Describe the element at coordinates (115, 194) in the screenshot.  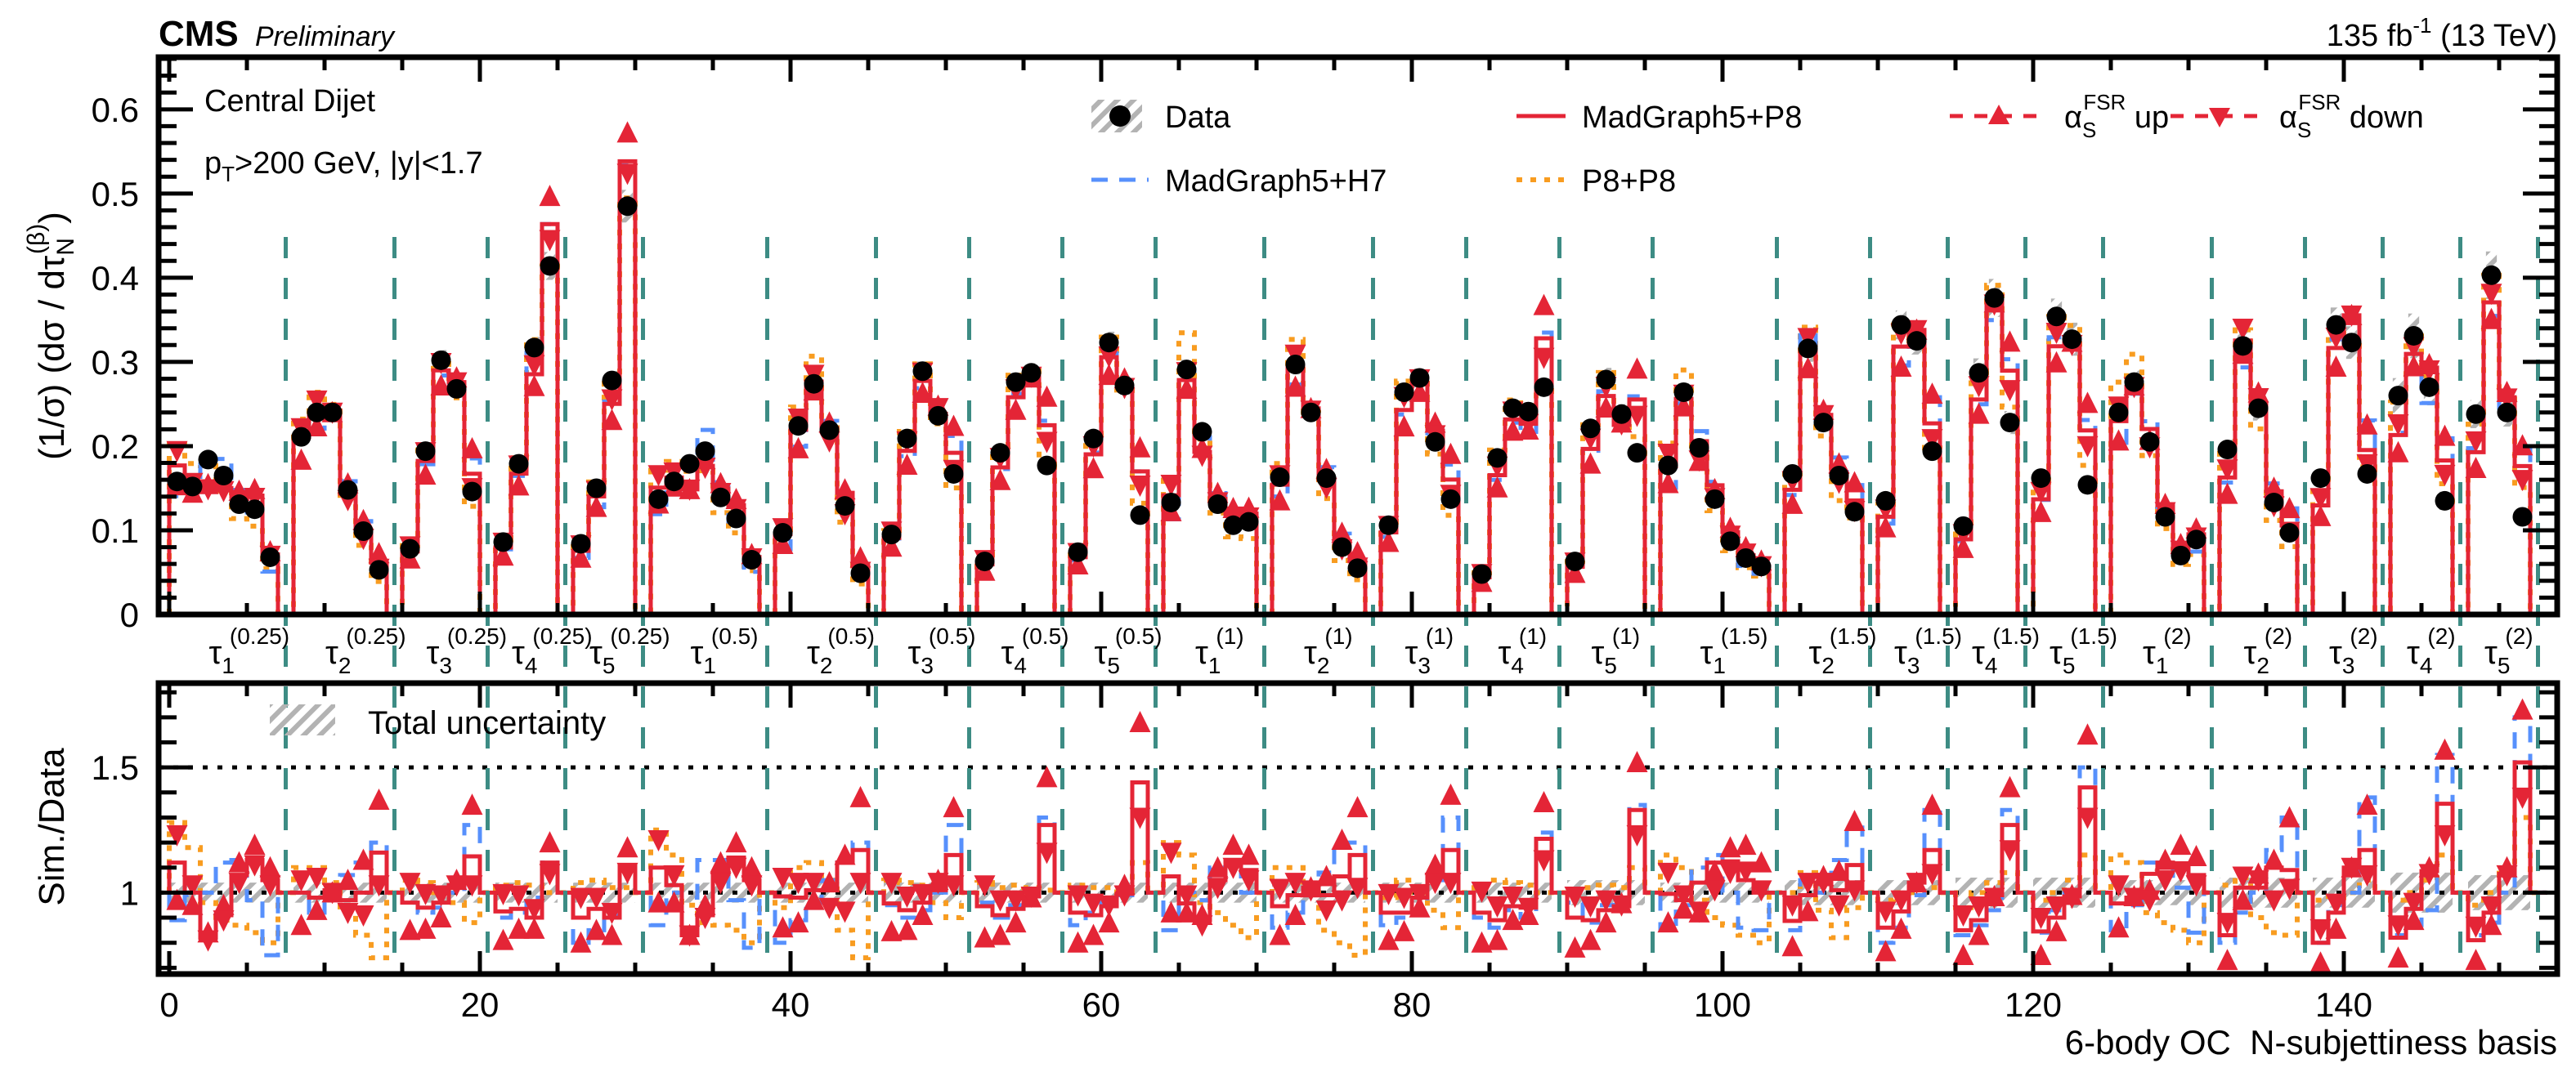
I see `y-tick-label: 0.5` at that location.